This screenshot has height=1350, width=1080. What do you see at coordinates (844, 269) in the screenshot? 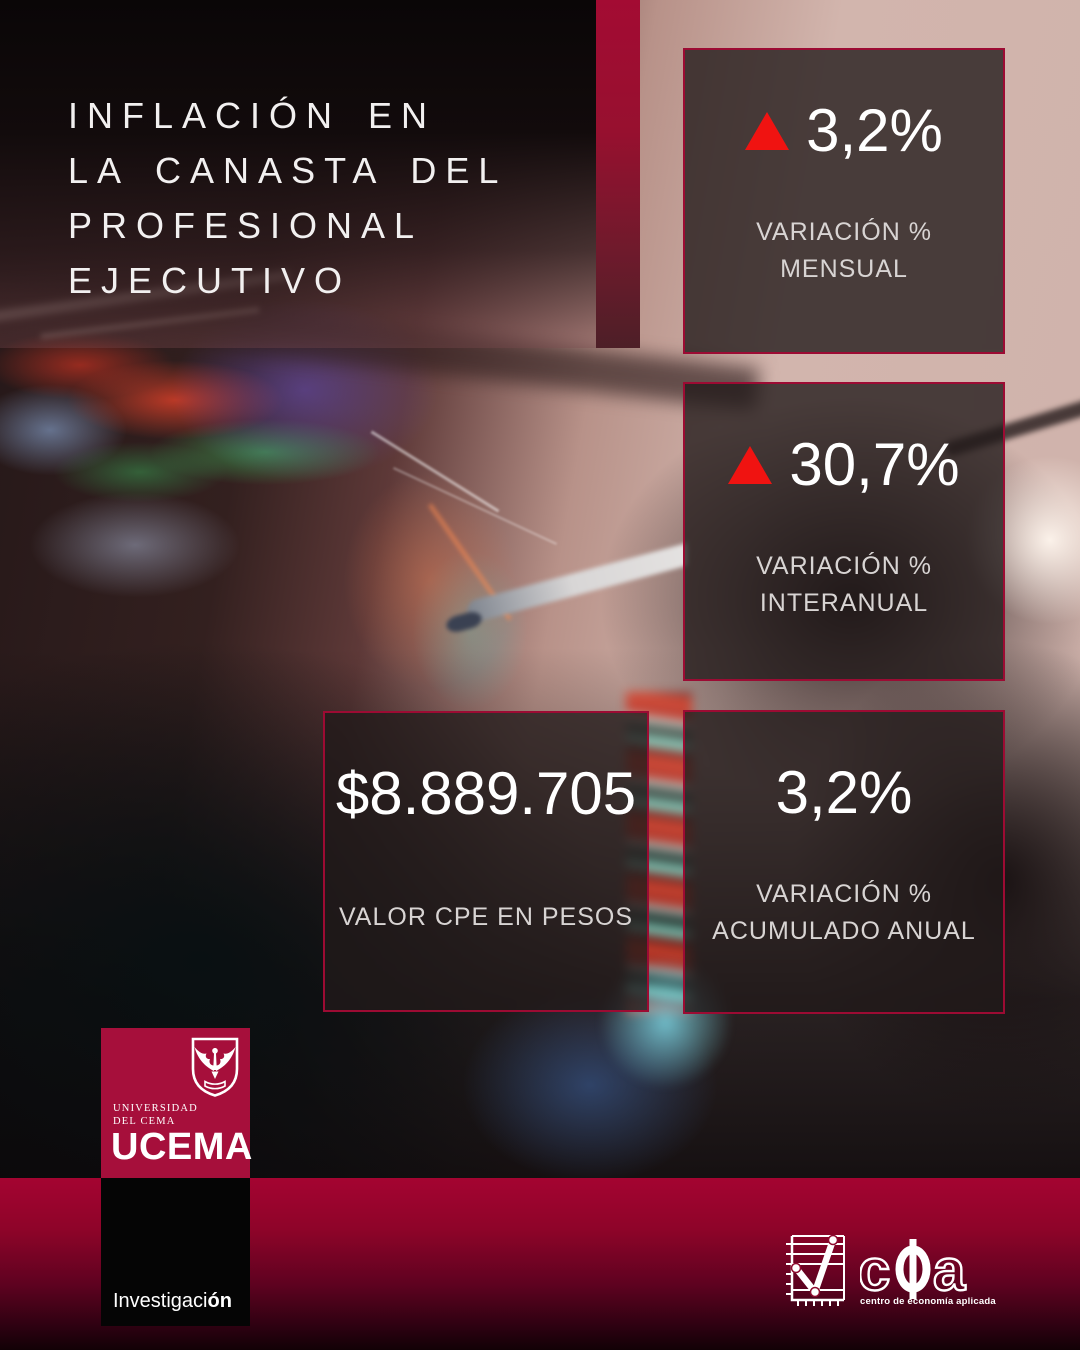
I see `stat-label-line: MENSUAL` at bounding box center [844, 269].